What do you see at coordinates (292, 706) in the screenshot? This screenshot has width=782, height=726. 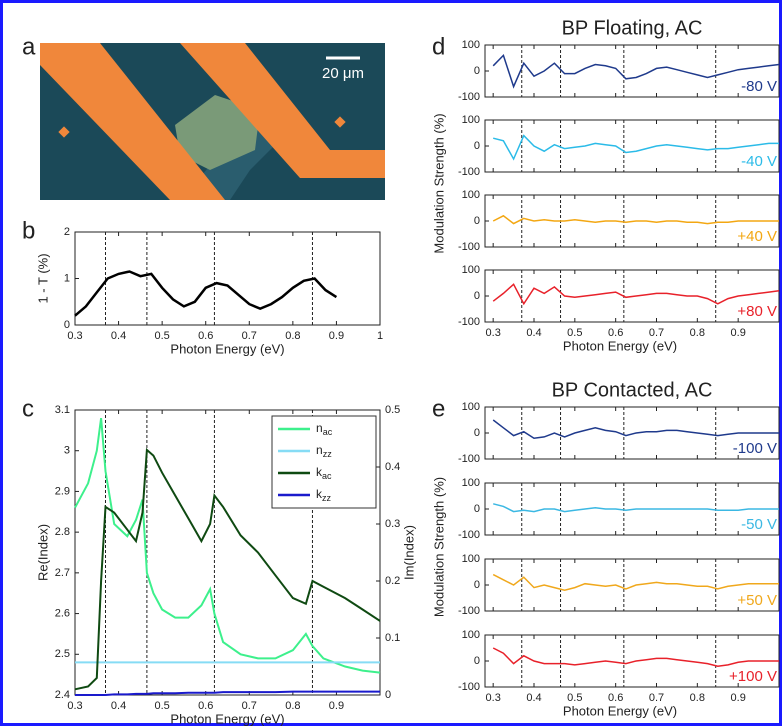 I see `x-tick-label: 0.8` at bounding box center [292, 706].